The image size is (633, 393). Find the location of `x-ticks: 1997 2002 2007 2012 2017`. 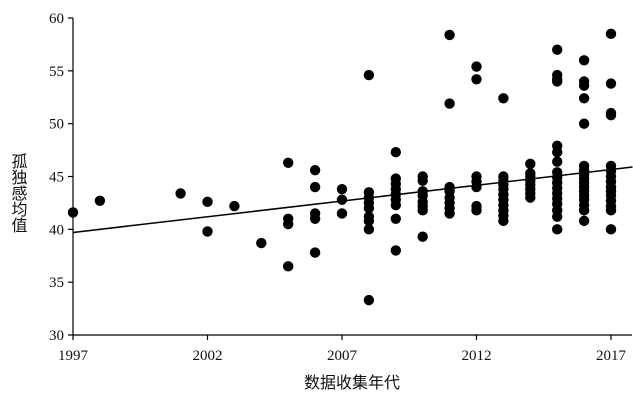

x-ticks: 1997 2002 2007 2012 2017 is located at coordinates (342, 349).